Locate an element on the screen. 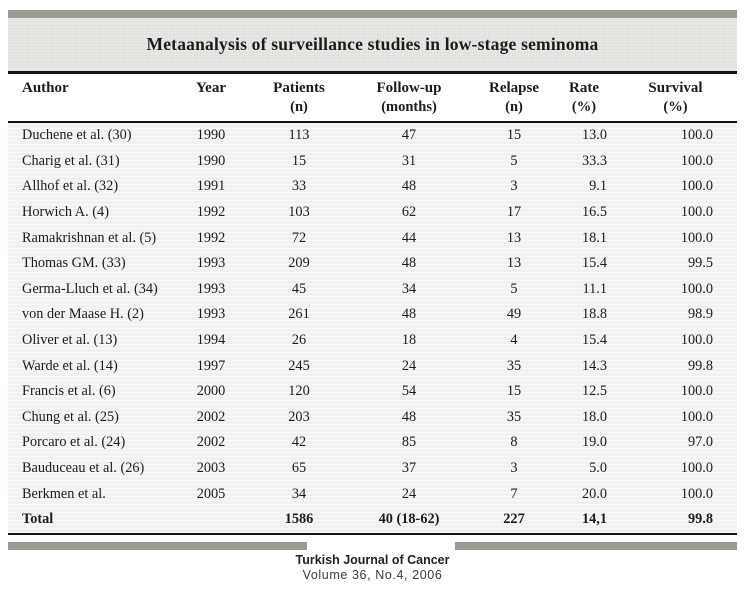 This screenshot has width=745, height=592. column-header-relapse-label: Relapse is located at coordinates (514, 88).